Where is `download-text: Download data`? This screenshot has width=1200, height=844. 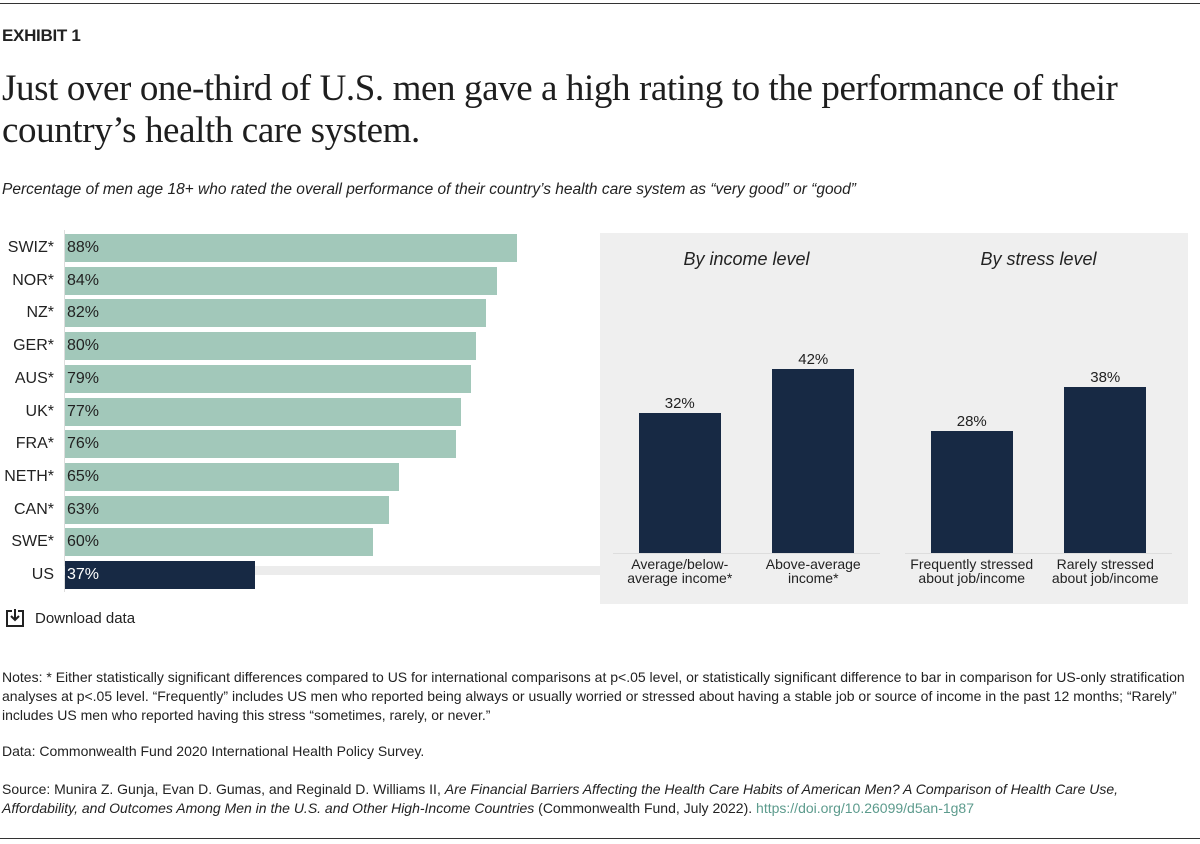
download-text: Download data is located at coordinates (85, 618).